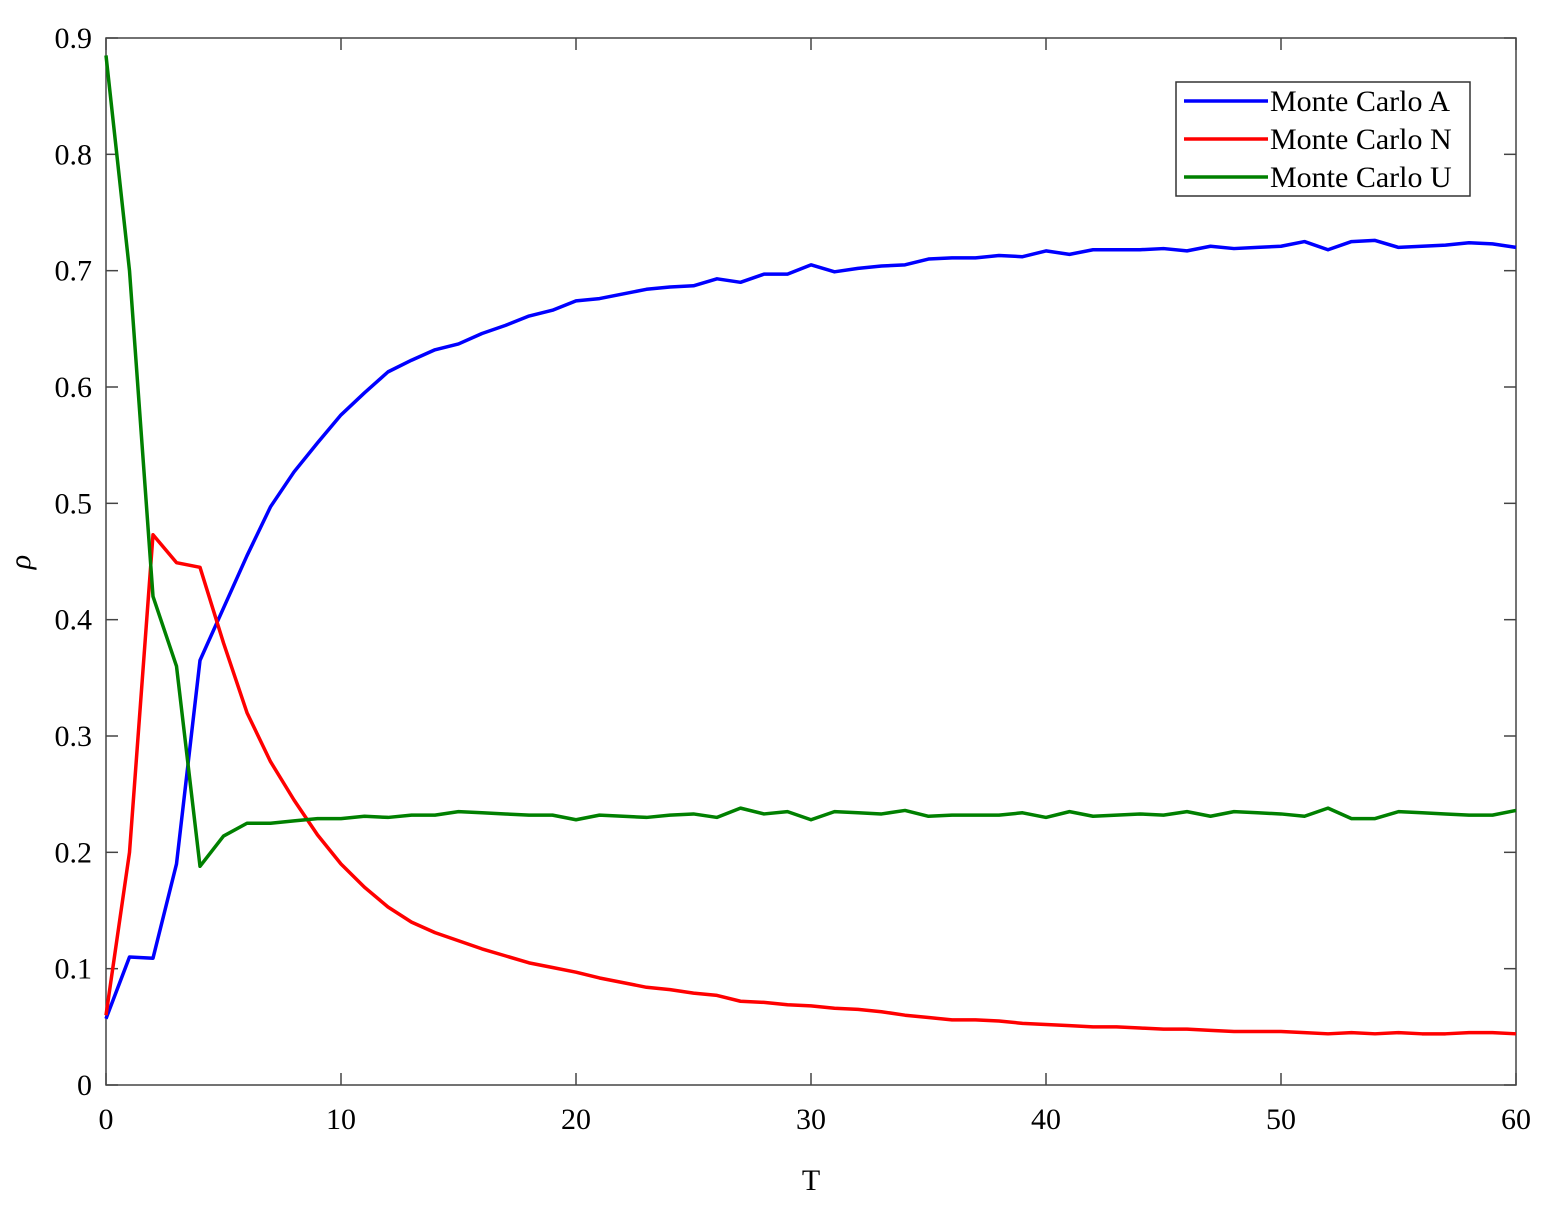  I want to click on y-tick-label: 0.3, so click(74, 736).